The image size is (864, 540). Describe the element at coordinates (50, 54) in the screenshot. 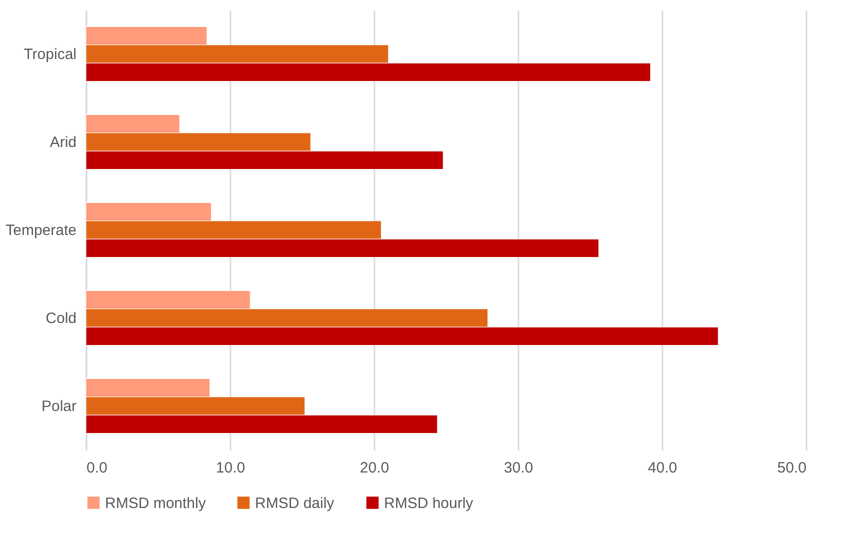

I see `y-tick-label: Tropical` at that location.